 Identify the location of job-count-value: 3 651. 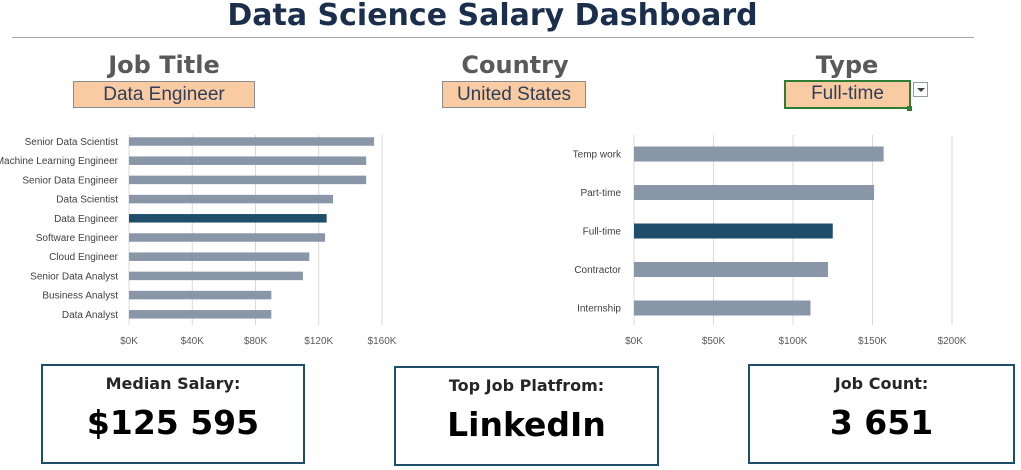
(881, 422).